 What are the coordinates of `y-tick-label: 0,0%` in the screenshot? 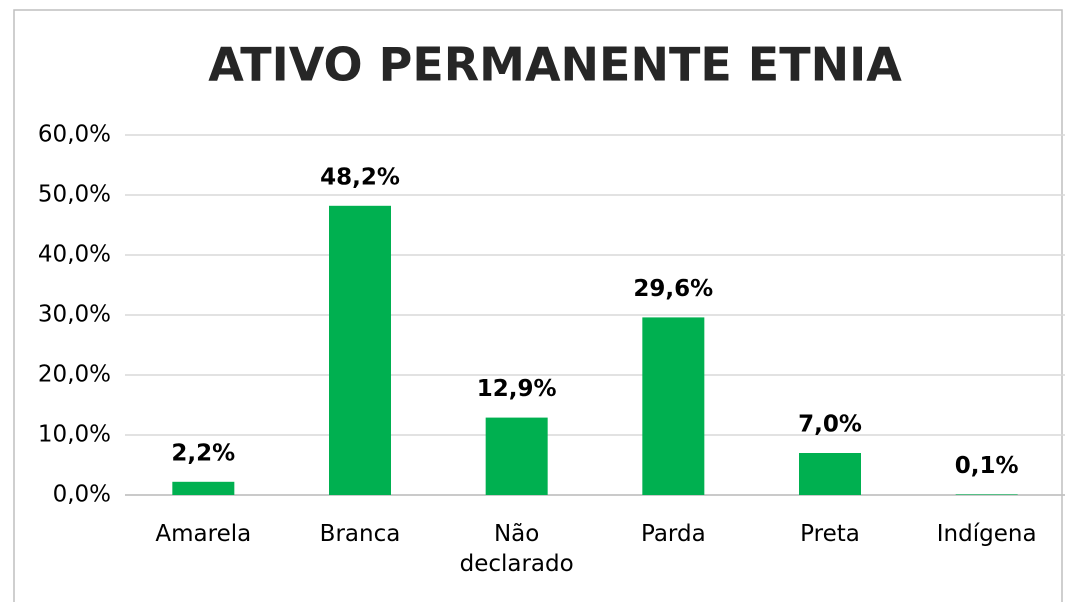 It's located at (82, 495).